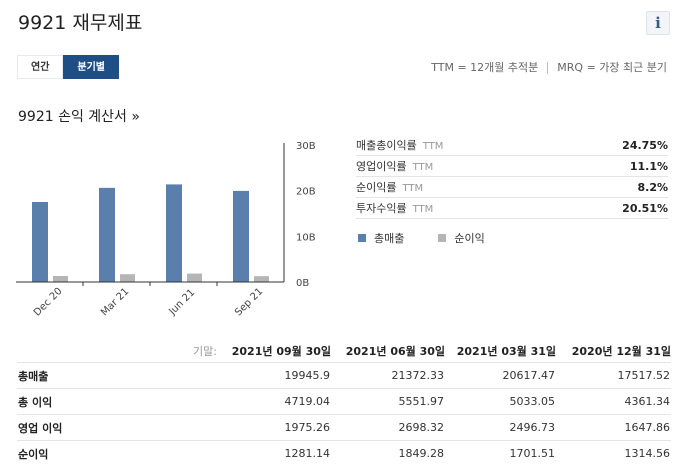 Image resolution: width=681 pixels, height=466 pixels. Describe the element at coordinates (302, 283) in the screenshot. I see `y-tick-label: 0B` at that location.